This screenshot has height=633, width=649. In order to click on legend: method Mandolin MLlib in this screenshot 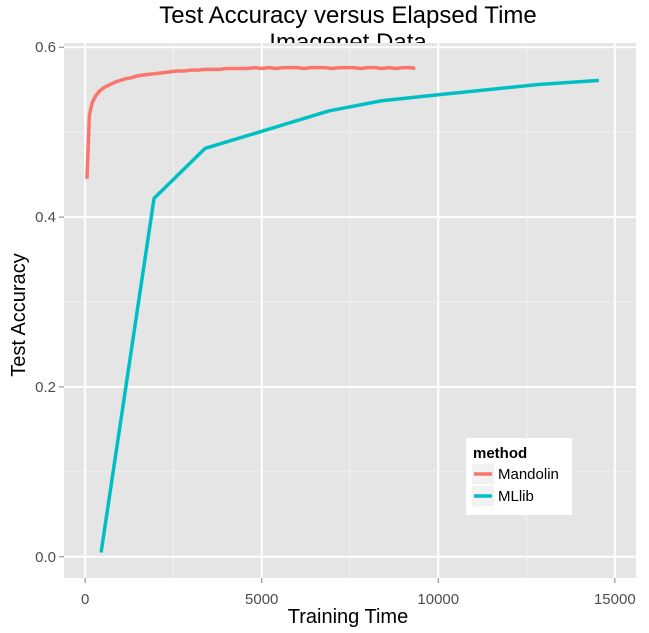, I will do `click(519, 476)`.